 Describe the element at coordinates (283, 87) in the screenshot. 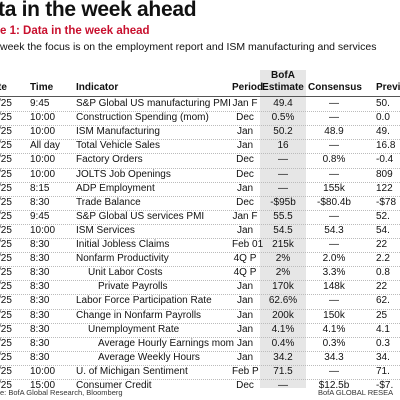

I see `column-header: Estimate` at that location.